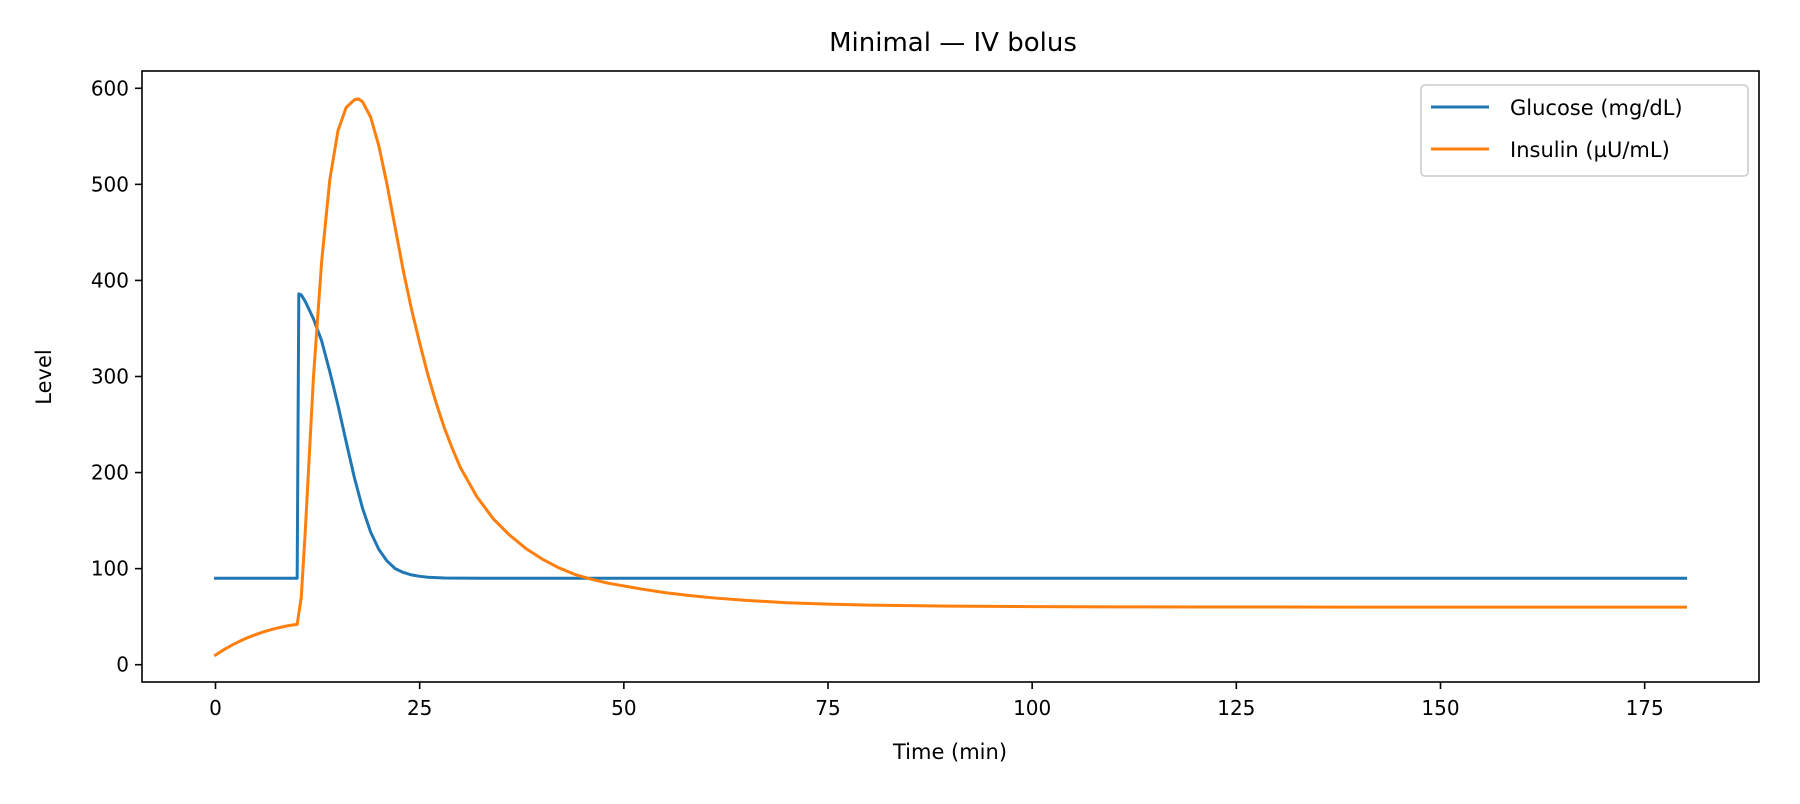  I want to click on y-tick-label: 100, so click(110, 569).